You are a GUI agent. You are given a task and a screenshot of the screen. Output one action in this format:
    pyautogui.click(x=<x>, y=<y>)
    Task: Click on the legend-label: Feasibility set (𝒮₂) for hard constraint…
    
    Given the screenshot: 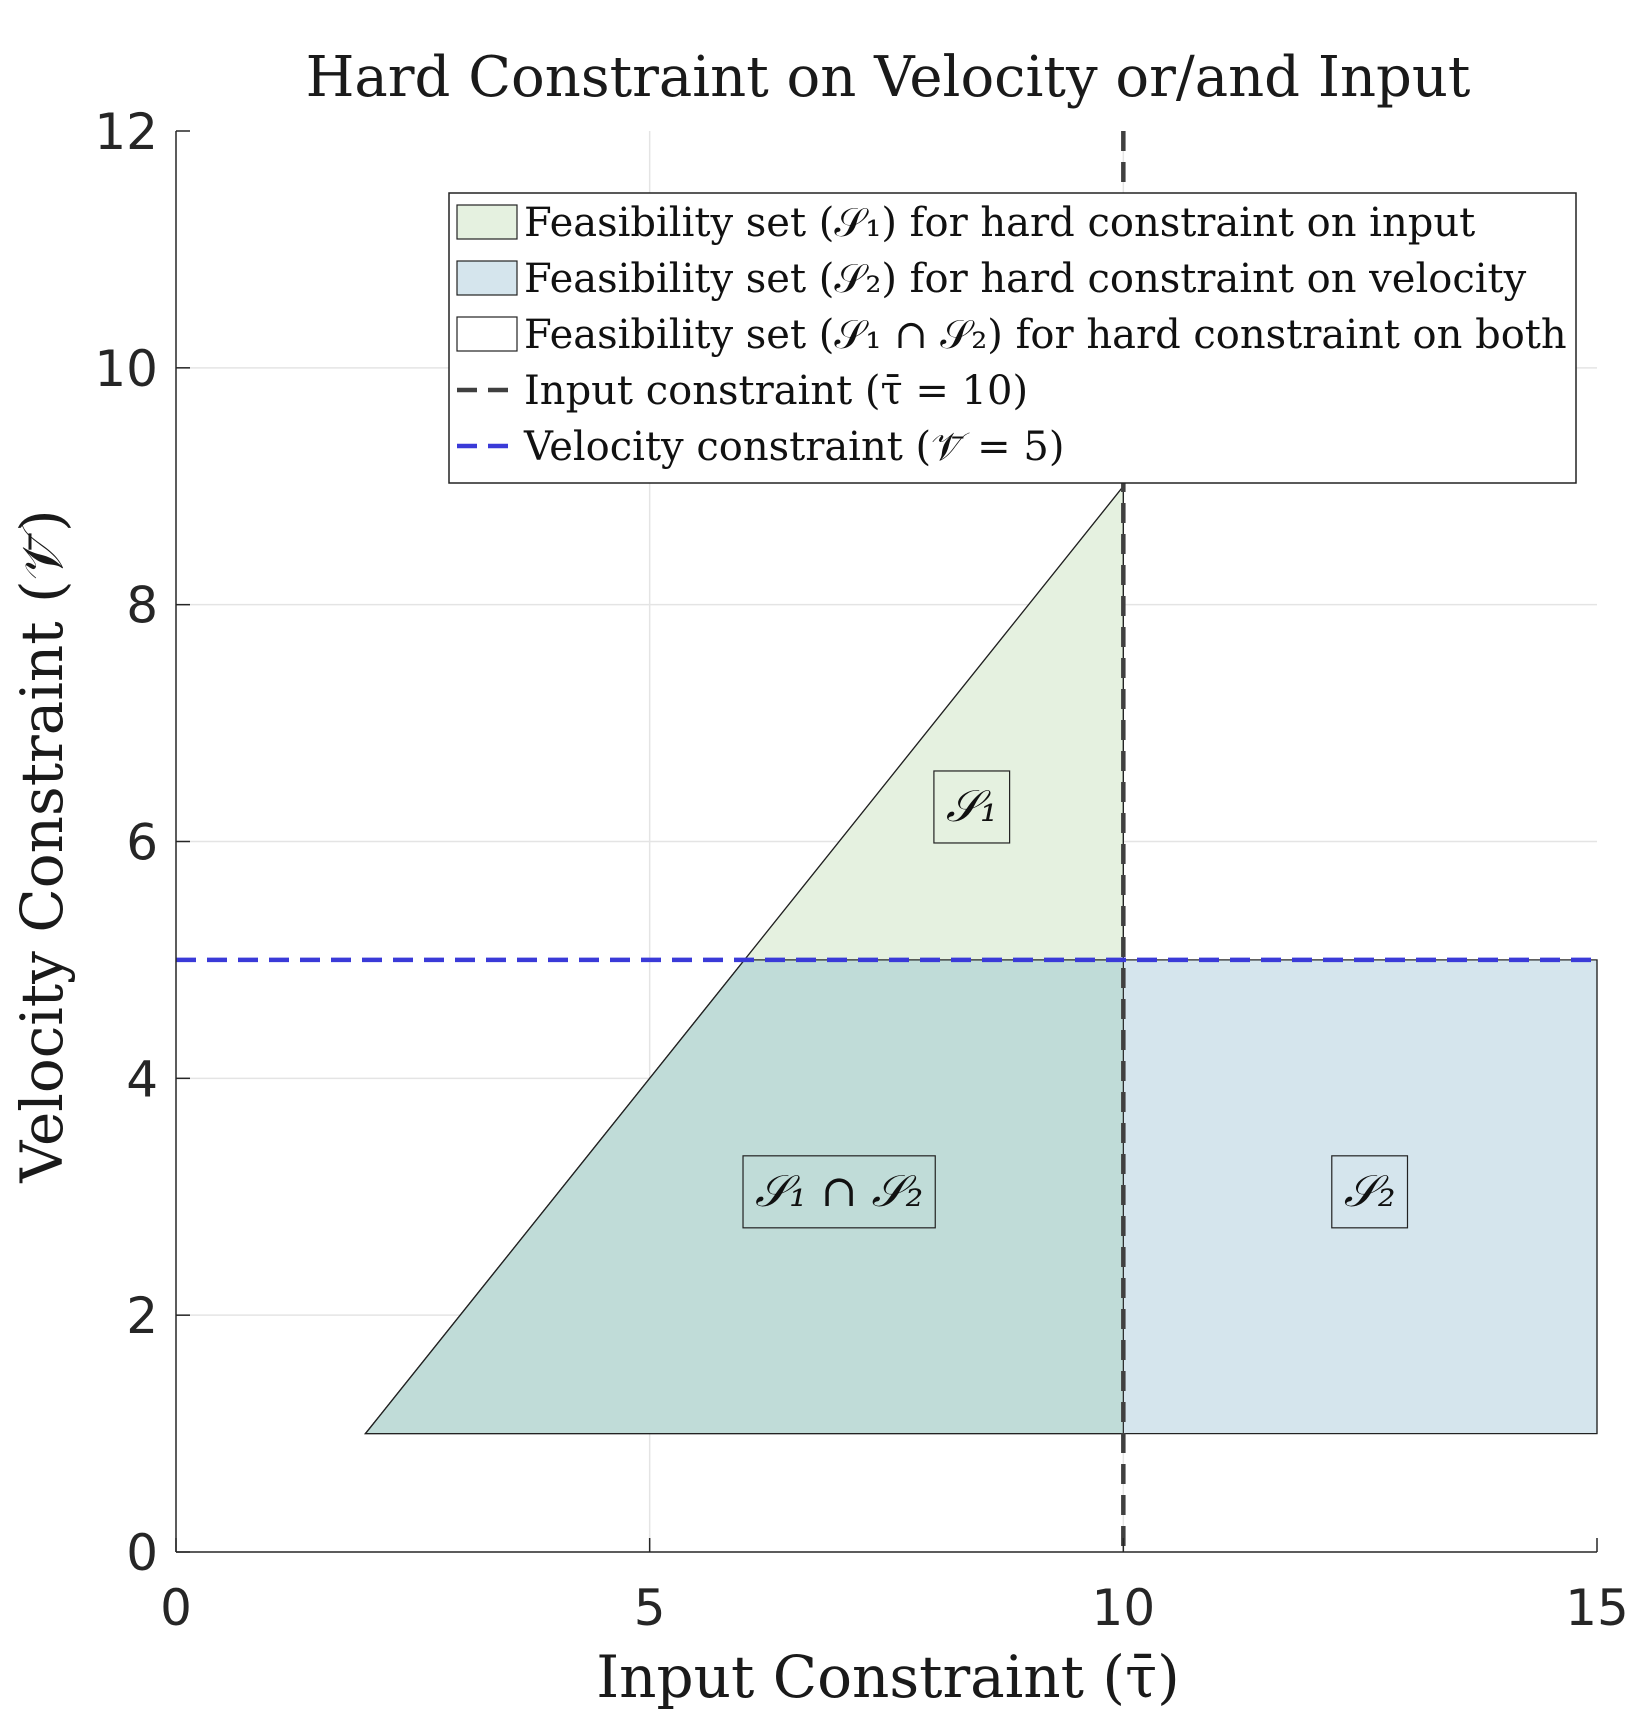 What is the action you would take?
    pyautogui.click(x=1025, y=279)
    